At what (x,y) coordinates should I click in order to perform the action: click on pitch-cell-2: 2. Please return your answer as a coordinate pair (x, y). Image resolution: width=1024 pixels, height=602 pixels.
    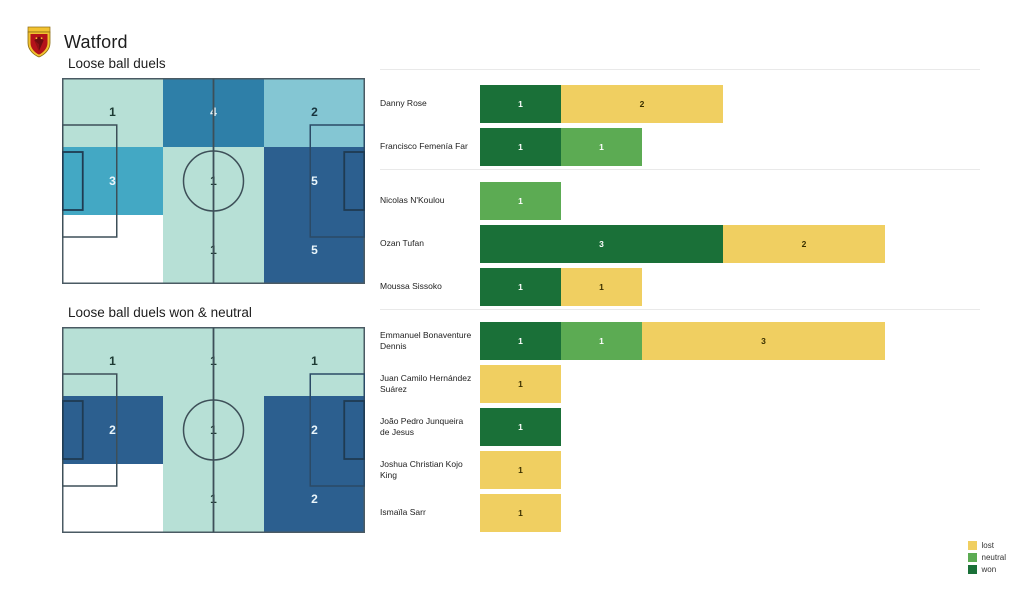
    Looking at the image, I should click on (314, 112).